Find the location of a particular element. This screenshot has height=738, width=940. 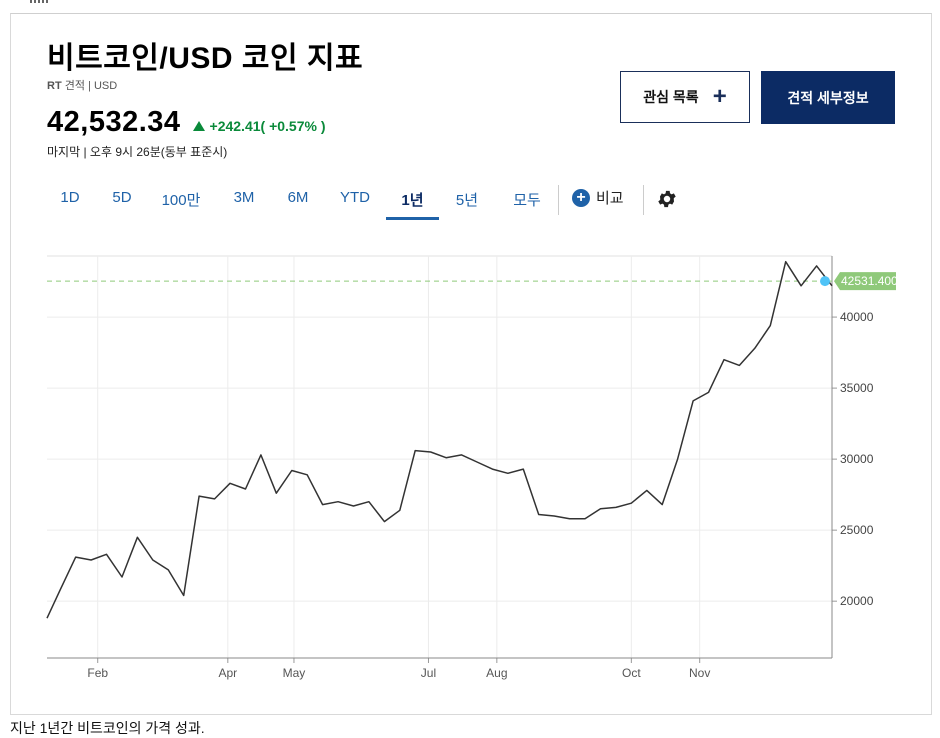

tab-5y: 5년 is located at coordinates (467, 200).